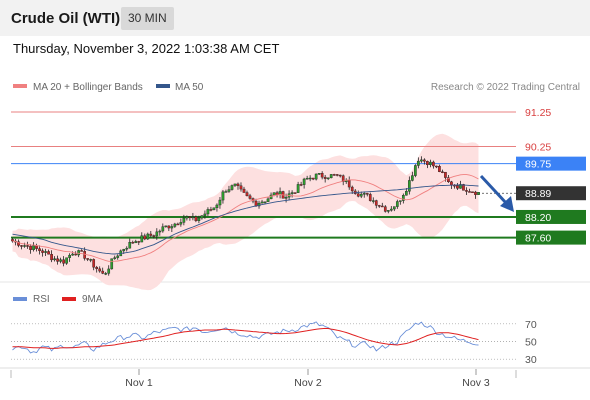 The width and height of the screenshot is (590, 400). Describe the element at coordinates (66, 18) in the screenshot. I see `instrument-title: Crude Oil (WTI)` at that location.